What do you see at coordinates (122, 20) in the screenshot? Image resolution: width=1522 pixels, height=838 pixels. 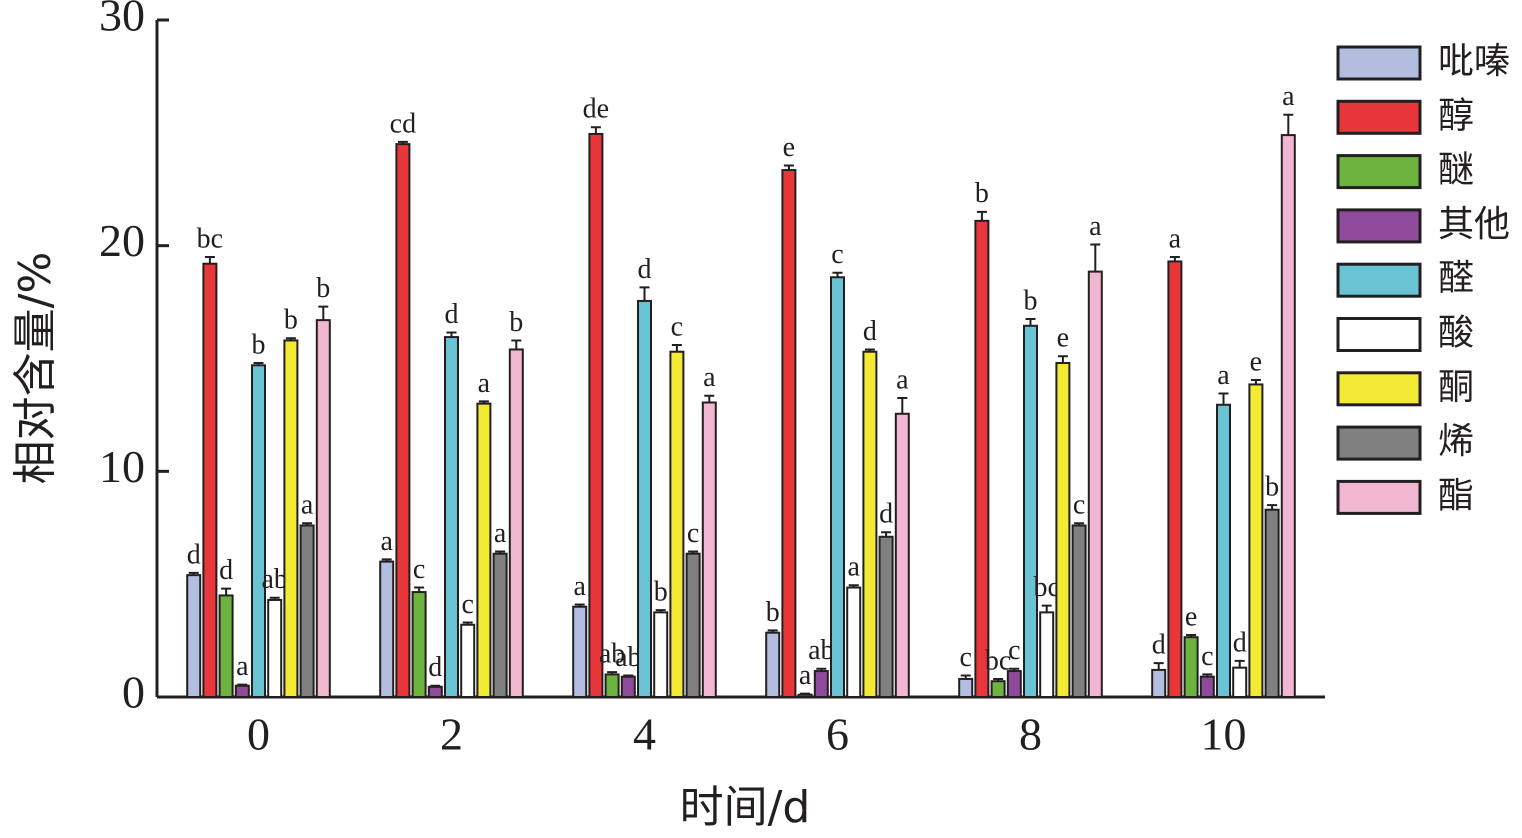 I see `y-tick-label: 30` at bounding box center [122, 20].